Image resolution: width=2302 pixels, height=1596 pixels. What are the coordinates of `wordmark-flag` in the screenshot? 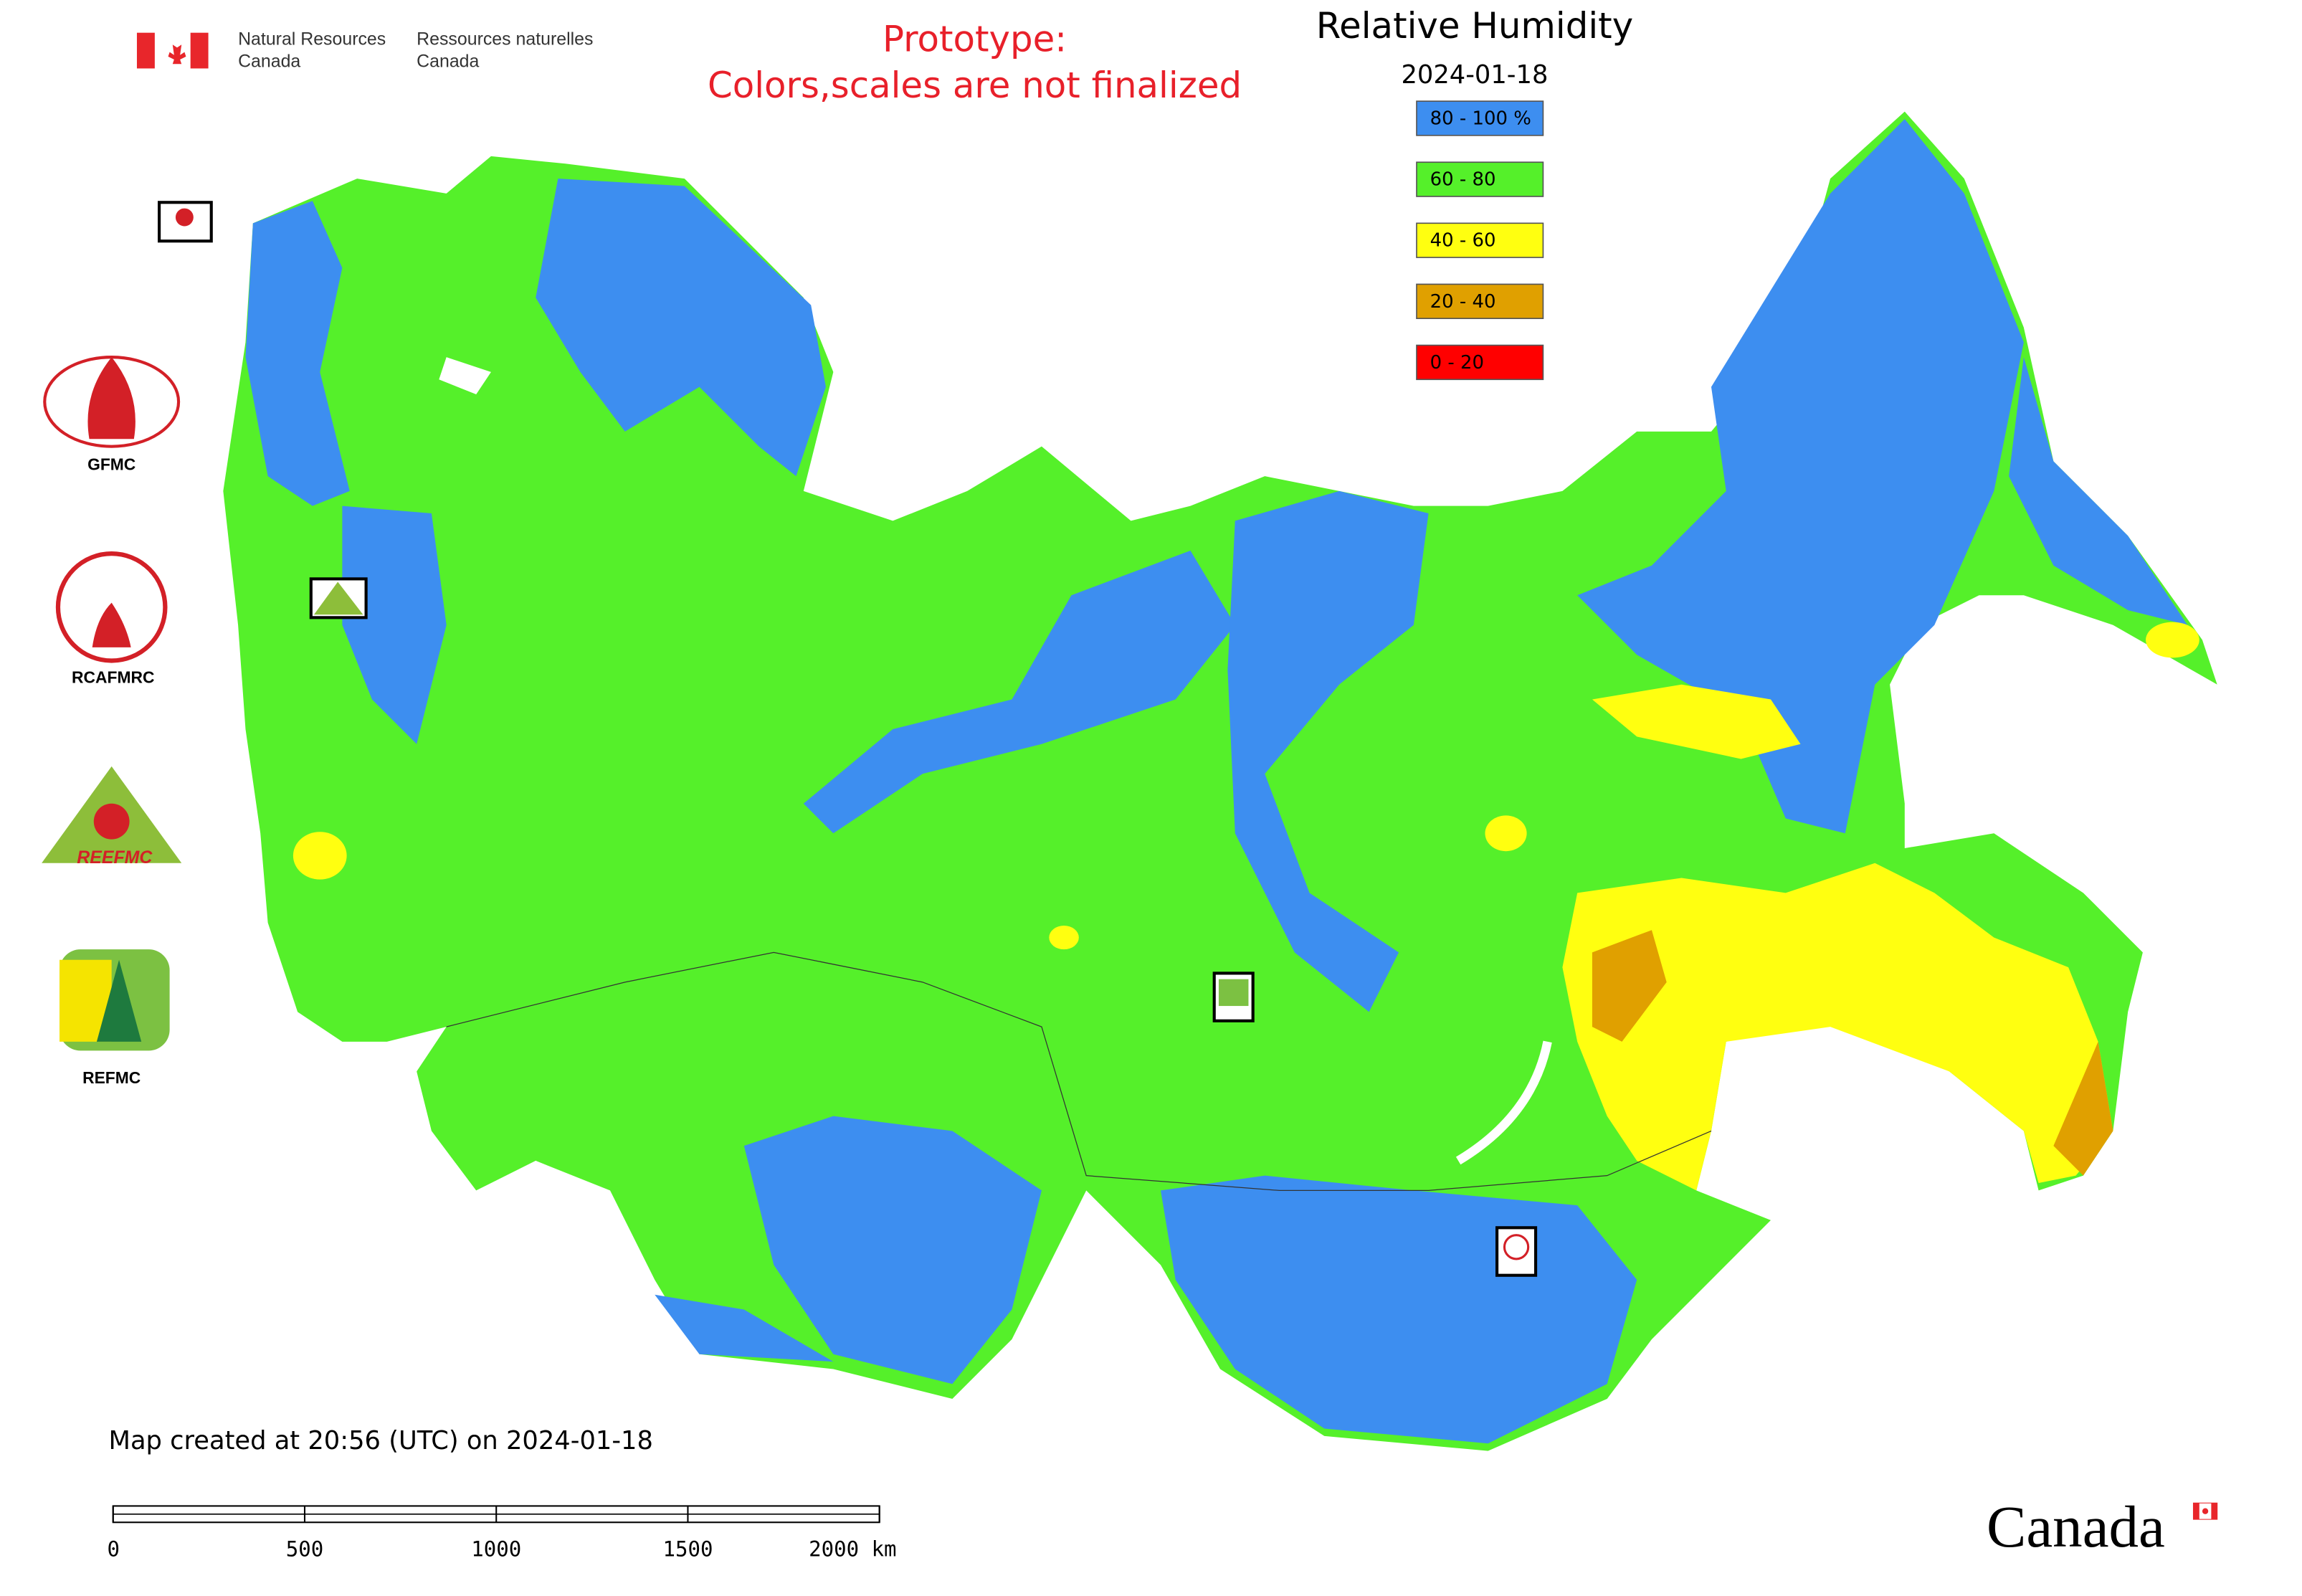 It's located at (2205, 1511).